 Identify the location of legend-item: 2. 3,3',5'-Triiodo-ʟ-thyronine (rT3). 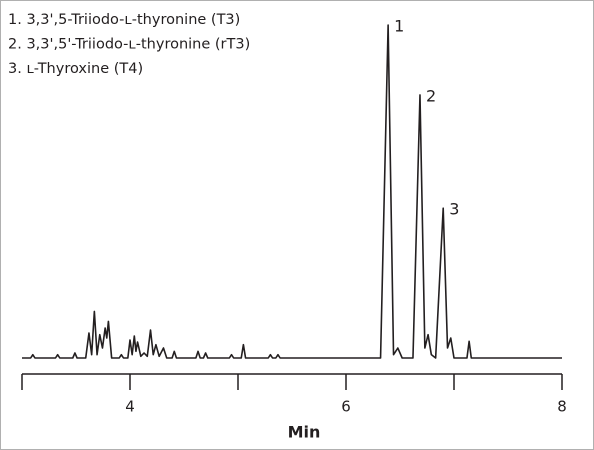
(129, 45).